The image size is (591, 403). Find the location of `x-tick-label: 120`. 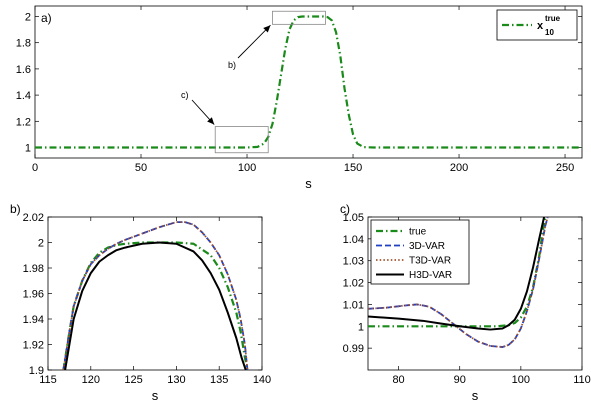

x-tick-label: 120 is located at coordinates (91, 380).